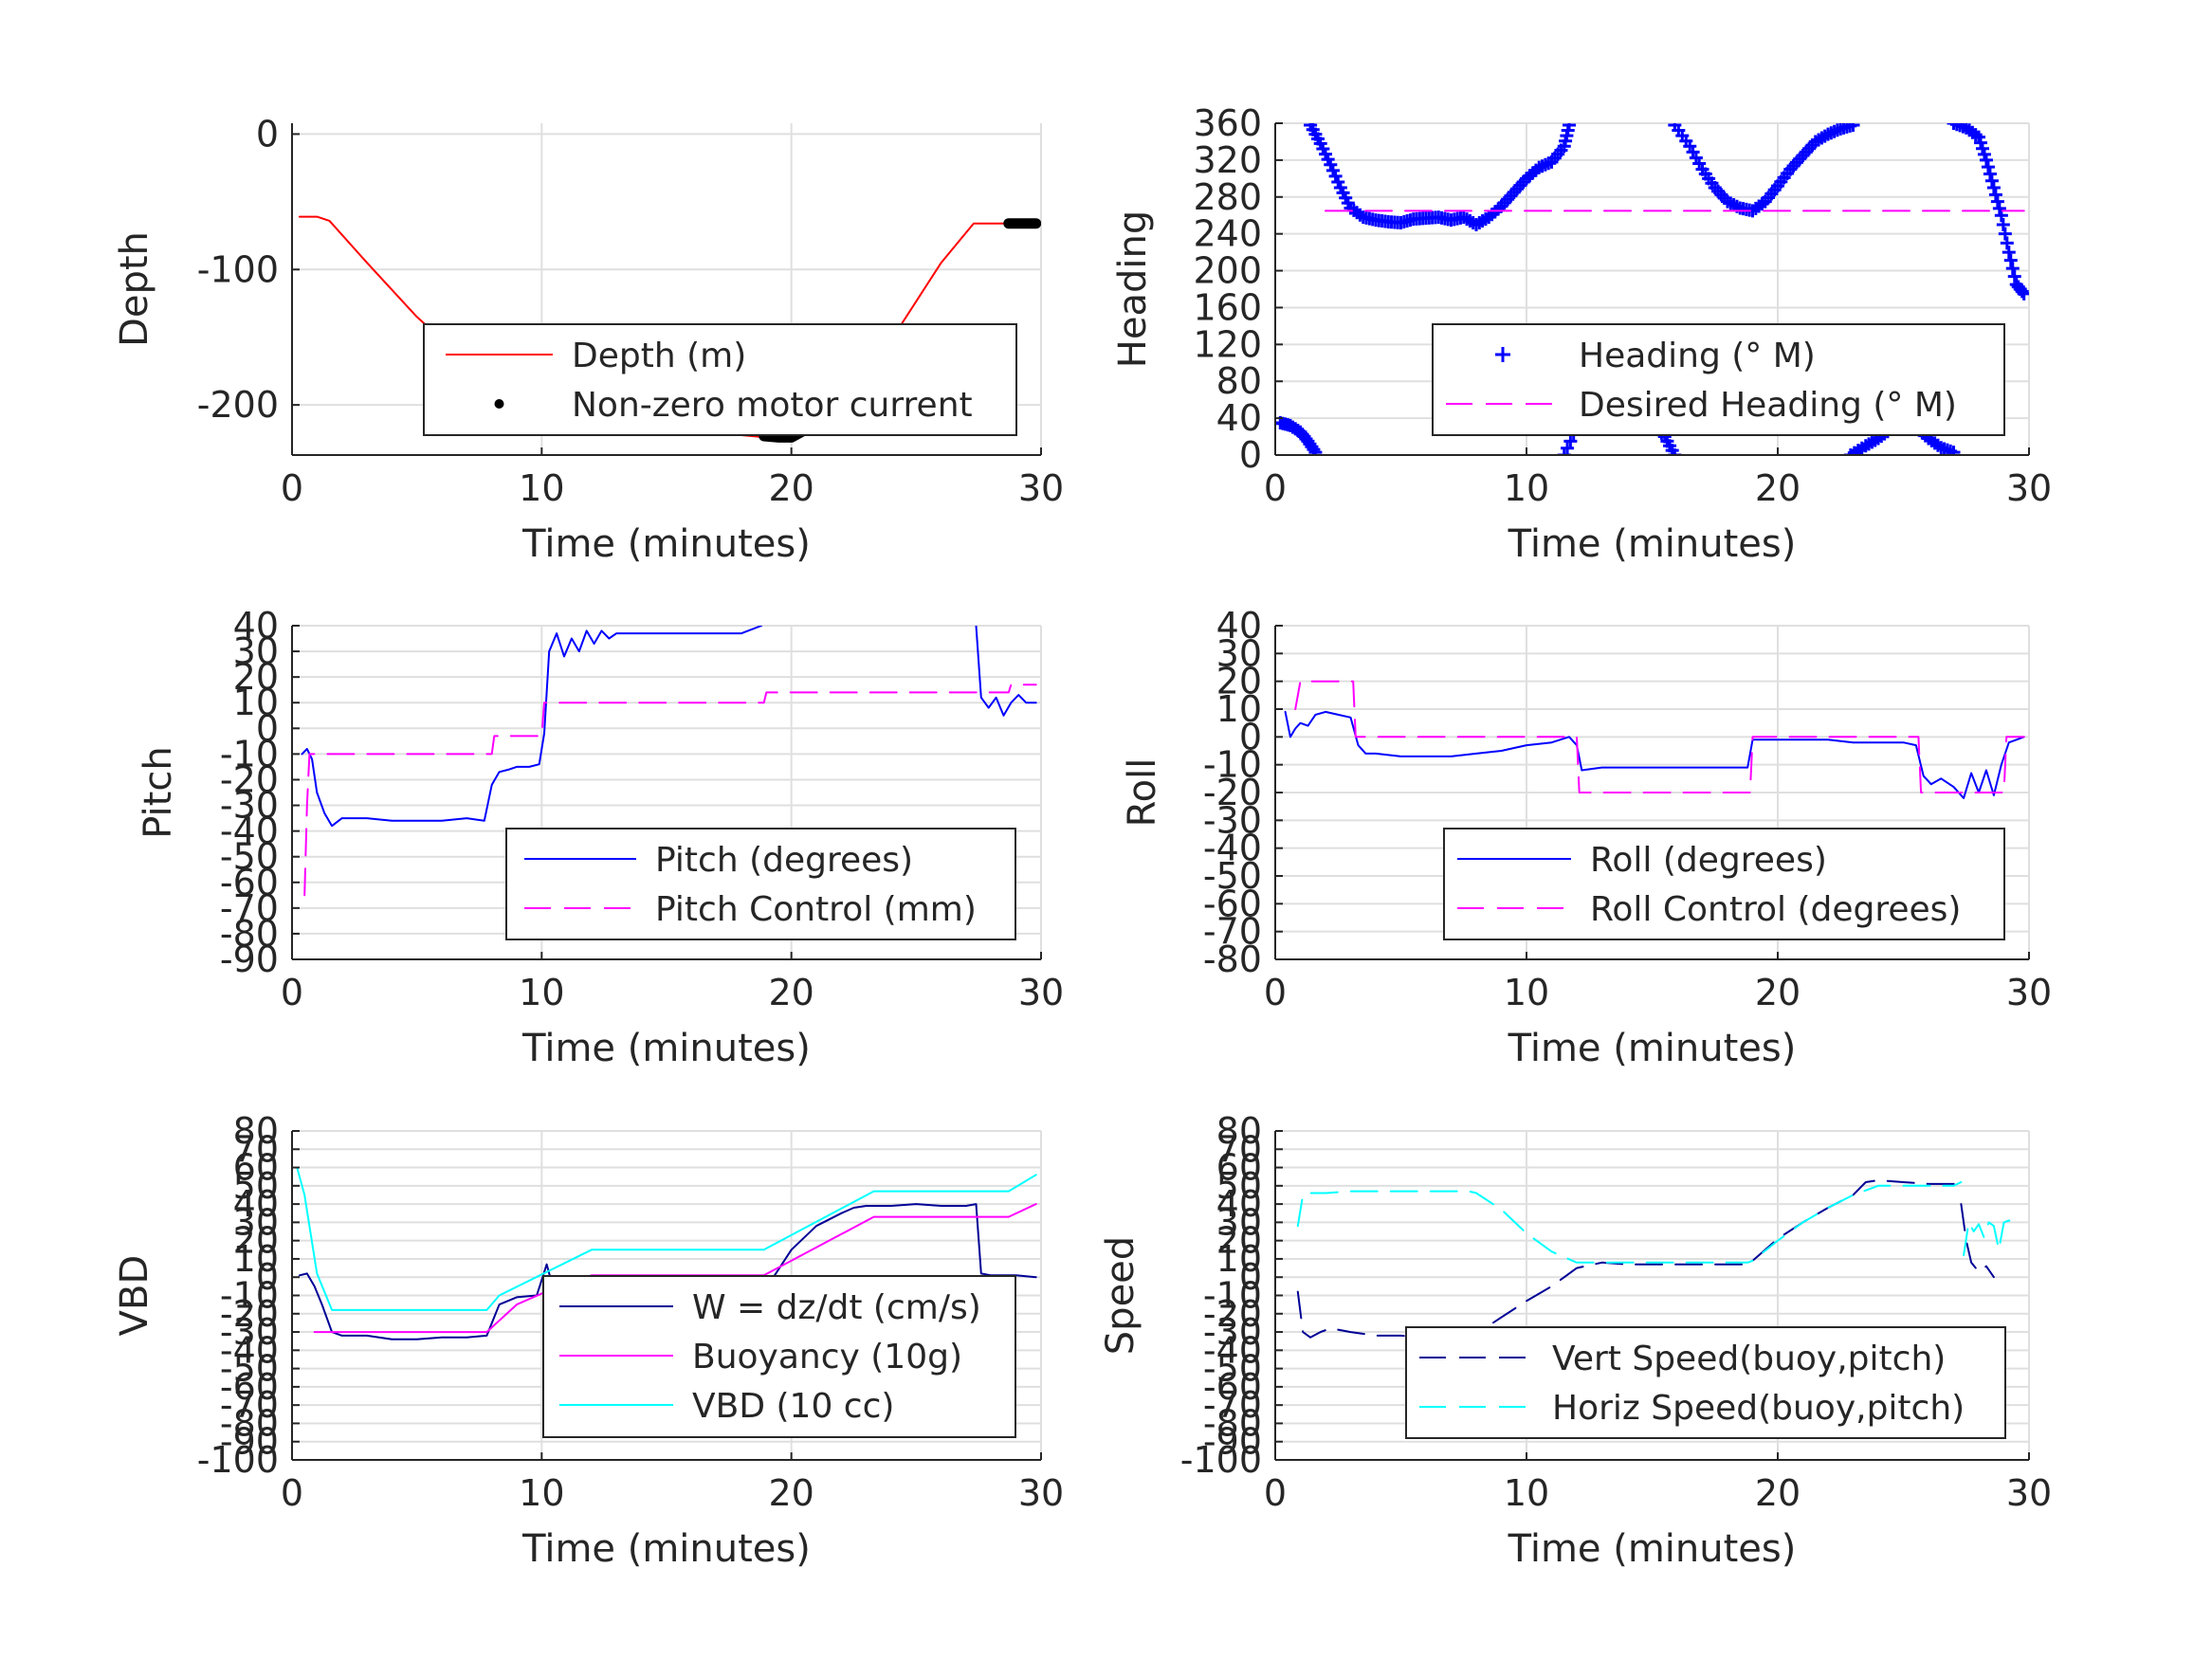  Describe the element at coordinates (784, 860) in the screenshot. I see `legend-label: Pitch (degrees)` at that location.